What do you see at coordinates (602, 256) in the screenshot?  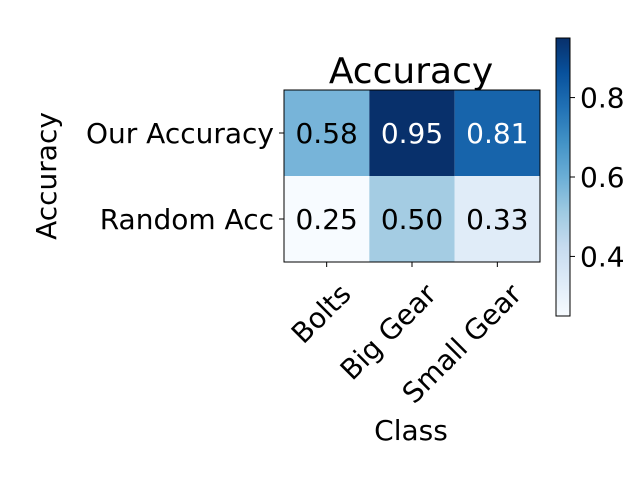 I see `colorbar-tick-label: 0.4` at bounding box center [602, 256].